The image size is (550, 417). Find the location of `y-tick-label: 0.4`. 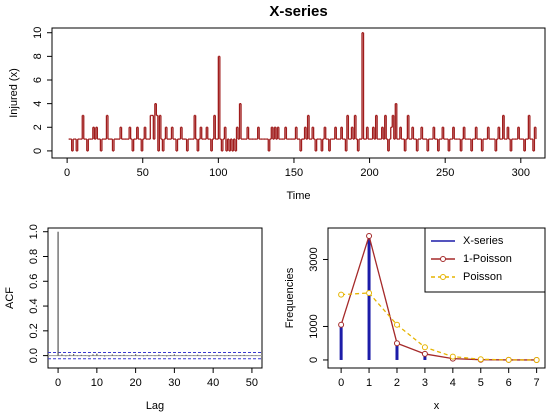

y-tick-label: 0.4 is located at coordinates (34, 305).